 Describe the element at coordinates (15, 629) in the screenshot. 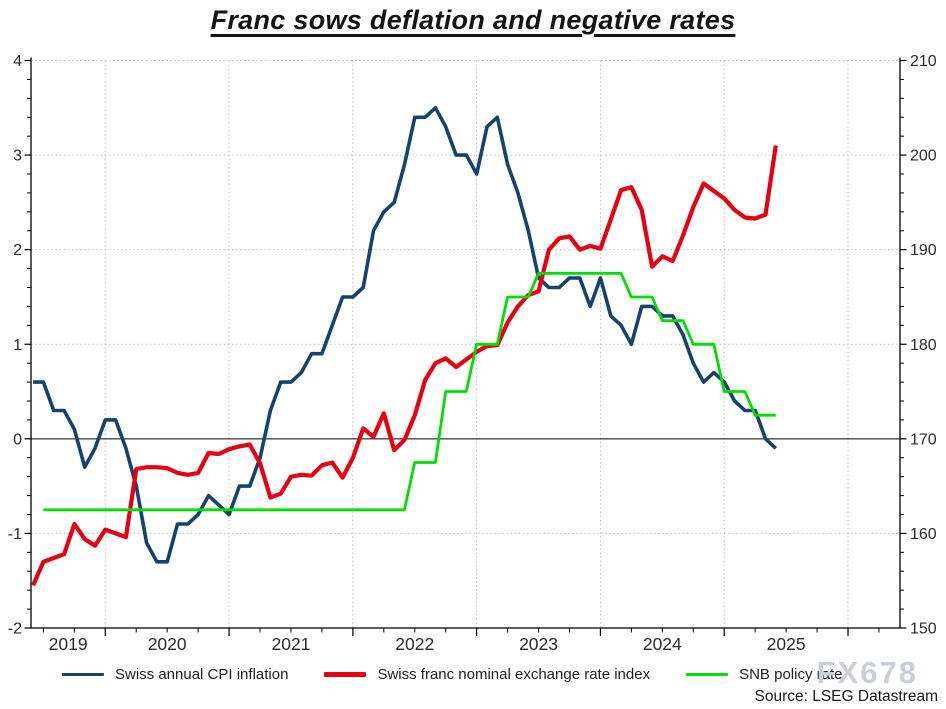

I see `svg-text: -2` at that location.